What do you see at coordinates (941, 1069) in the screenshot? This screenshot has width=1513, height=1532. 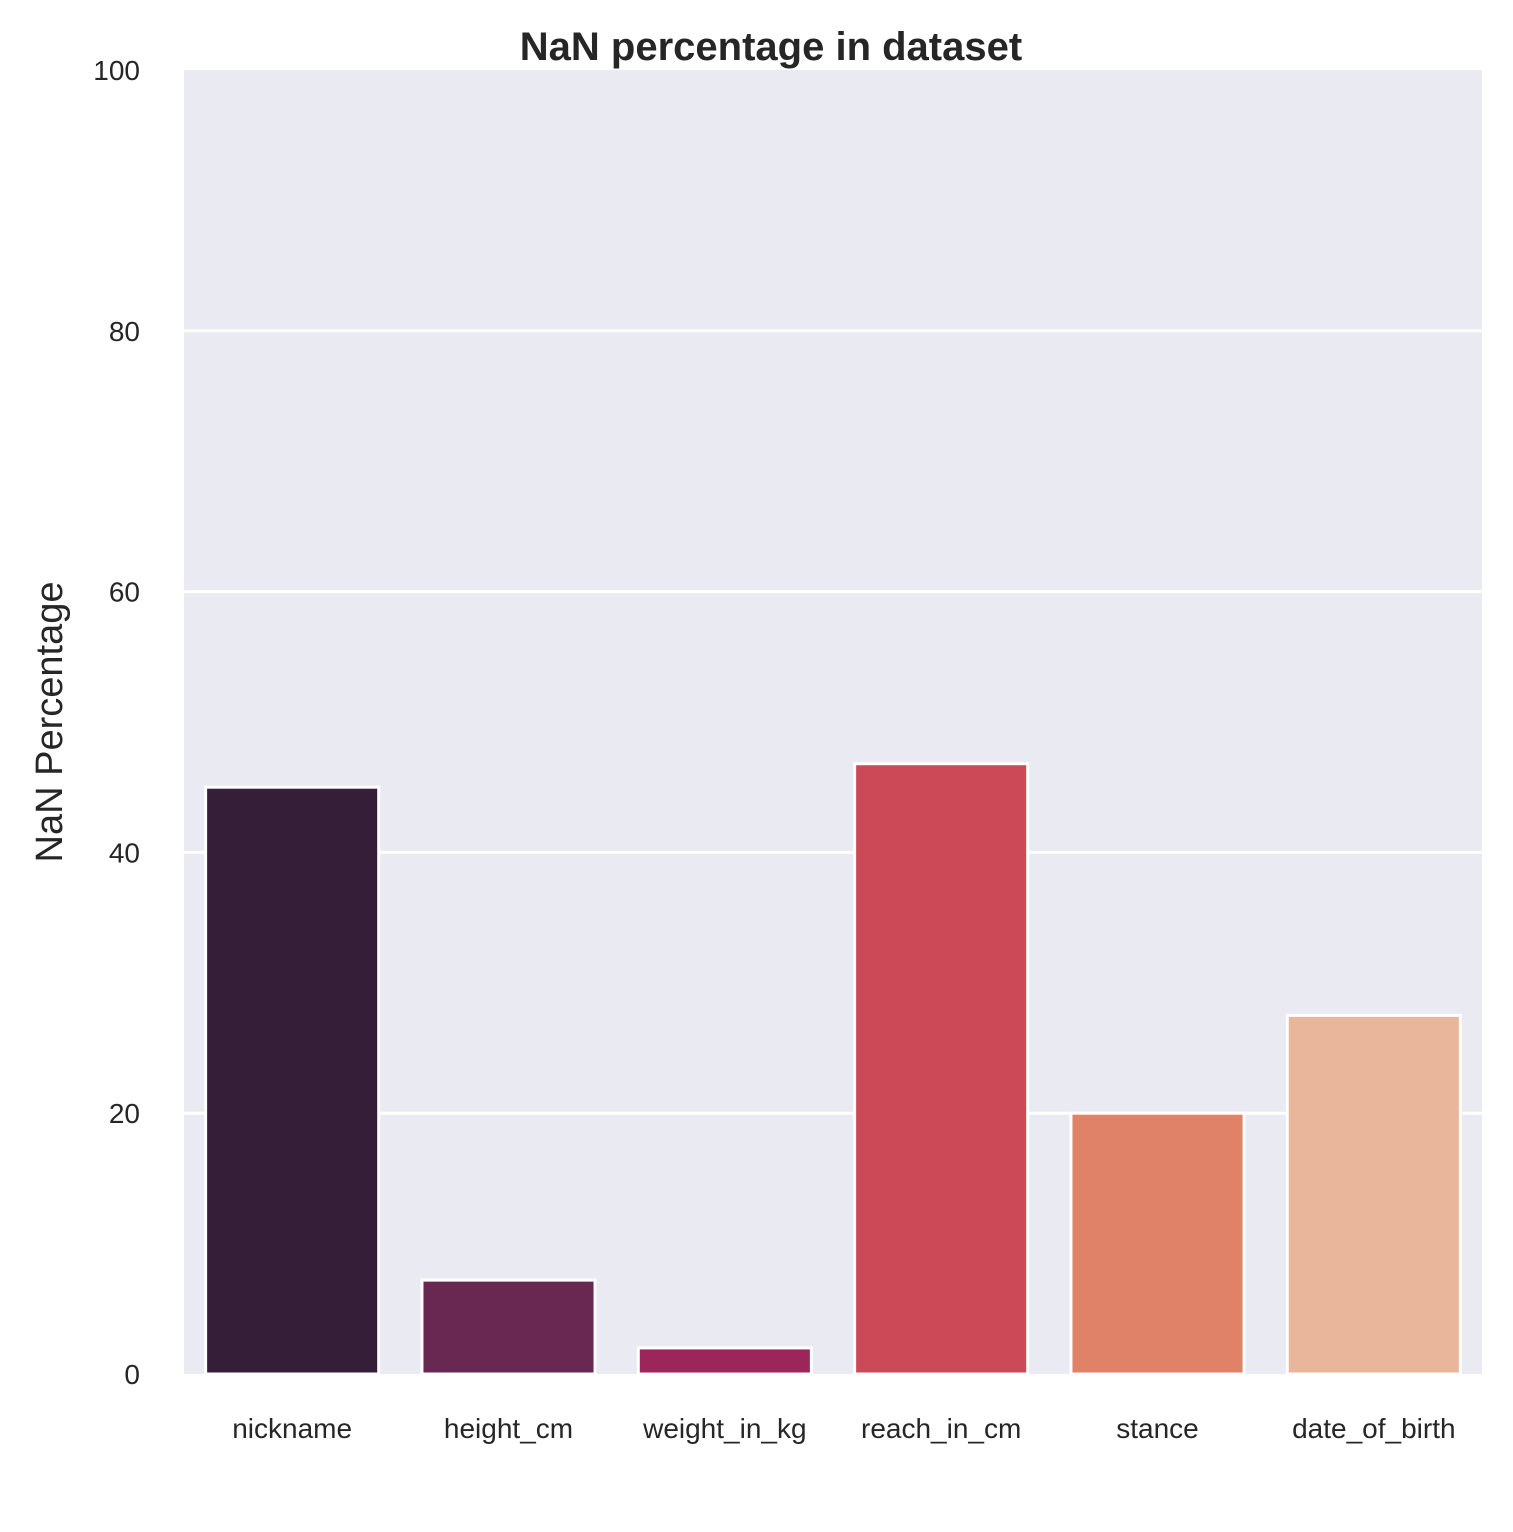 I see `bar-reach-in-cm` at bounding box center [941, 1069].